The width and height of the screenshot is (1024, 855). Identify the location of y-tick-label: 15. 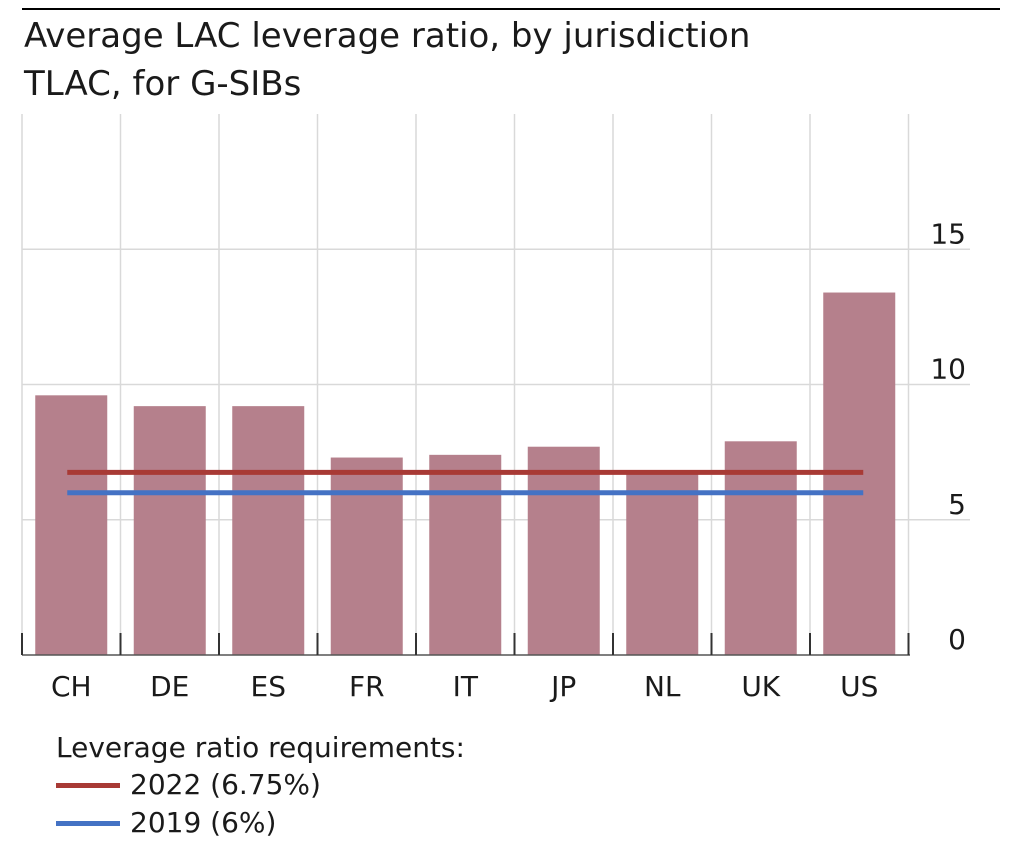
(948, 233).